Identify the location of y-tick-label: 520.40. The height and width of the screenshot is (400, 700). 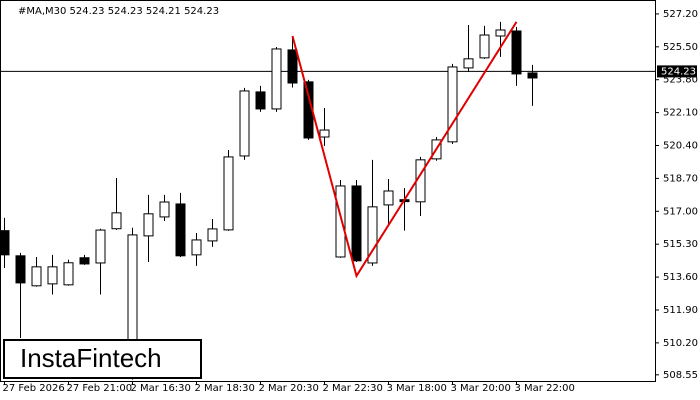
(680, 146).